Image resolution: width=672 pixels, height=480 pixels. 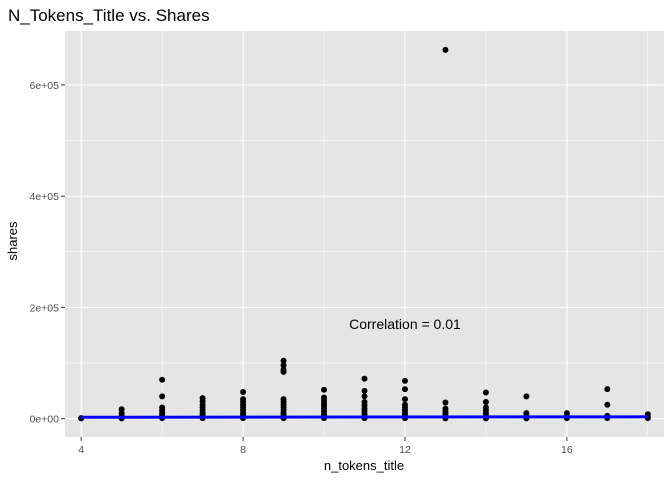 I want to click on correlation-annotation: Correlation = 0.01, so click(x=405, y=324).